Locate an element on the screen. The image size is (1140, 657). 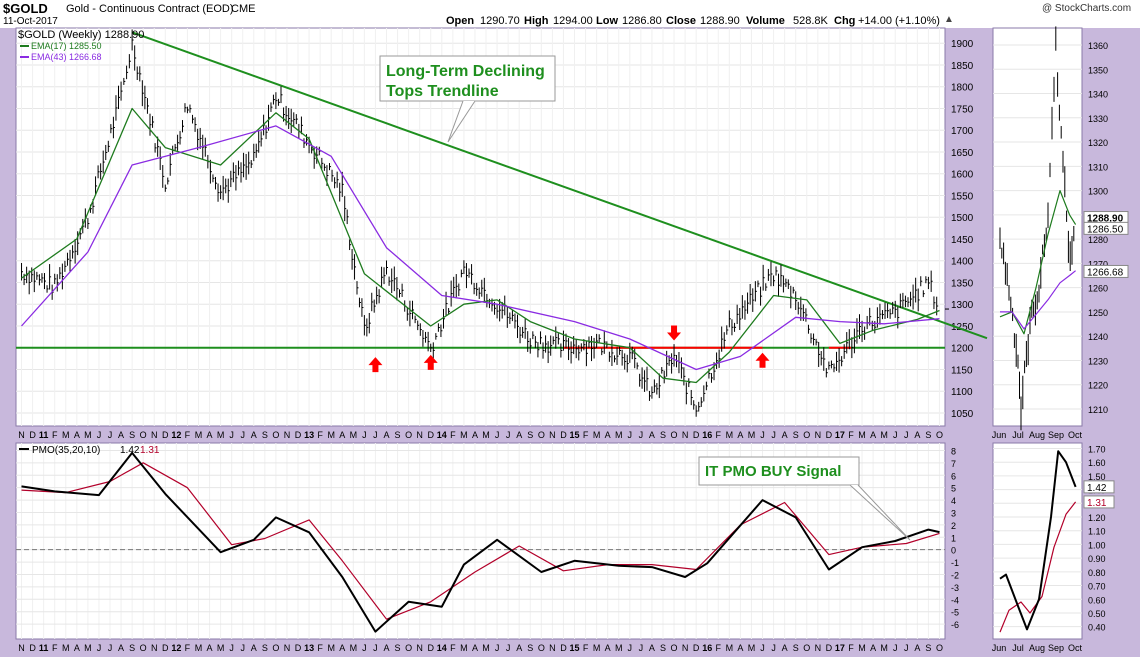
inset-price-y-tick-label: 1250 is located at coordinates (1098, 313).